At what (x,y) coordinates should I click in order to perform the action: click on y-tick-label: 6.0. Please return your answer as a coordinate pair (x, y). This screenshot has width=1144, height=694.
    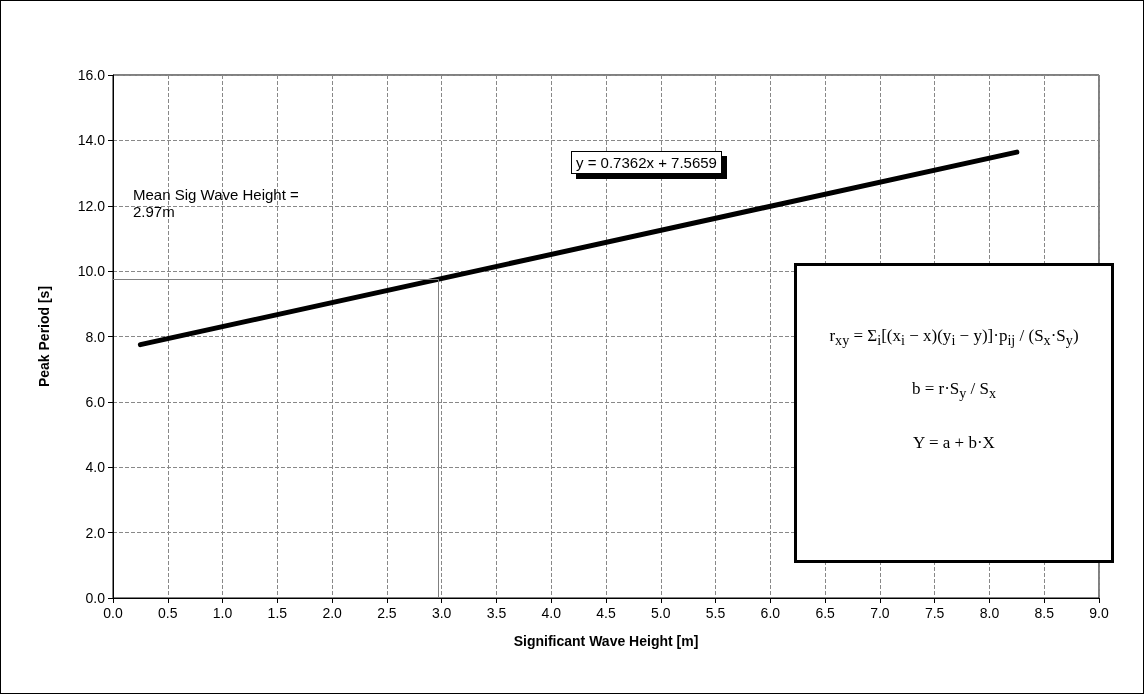
    Looking at the image, I should click on (95, 401).